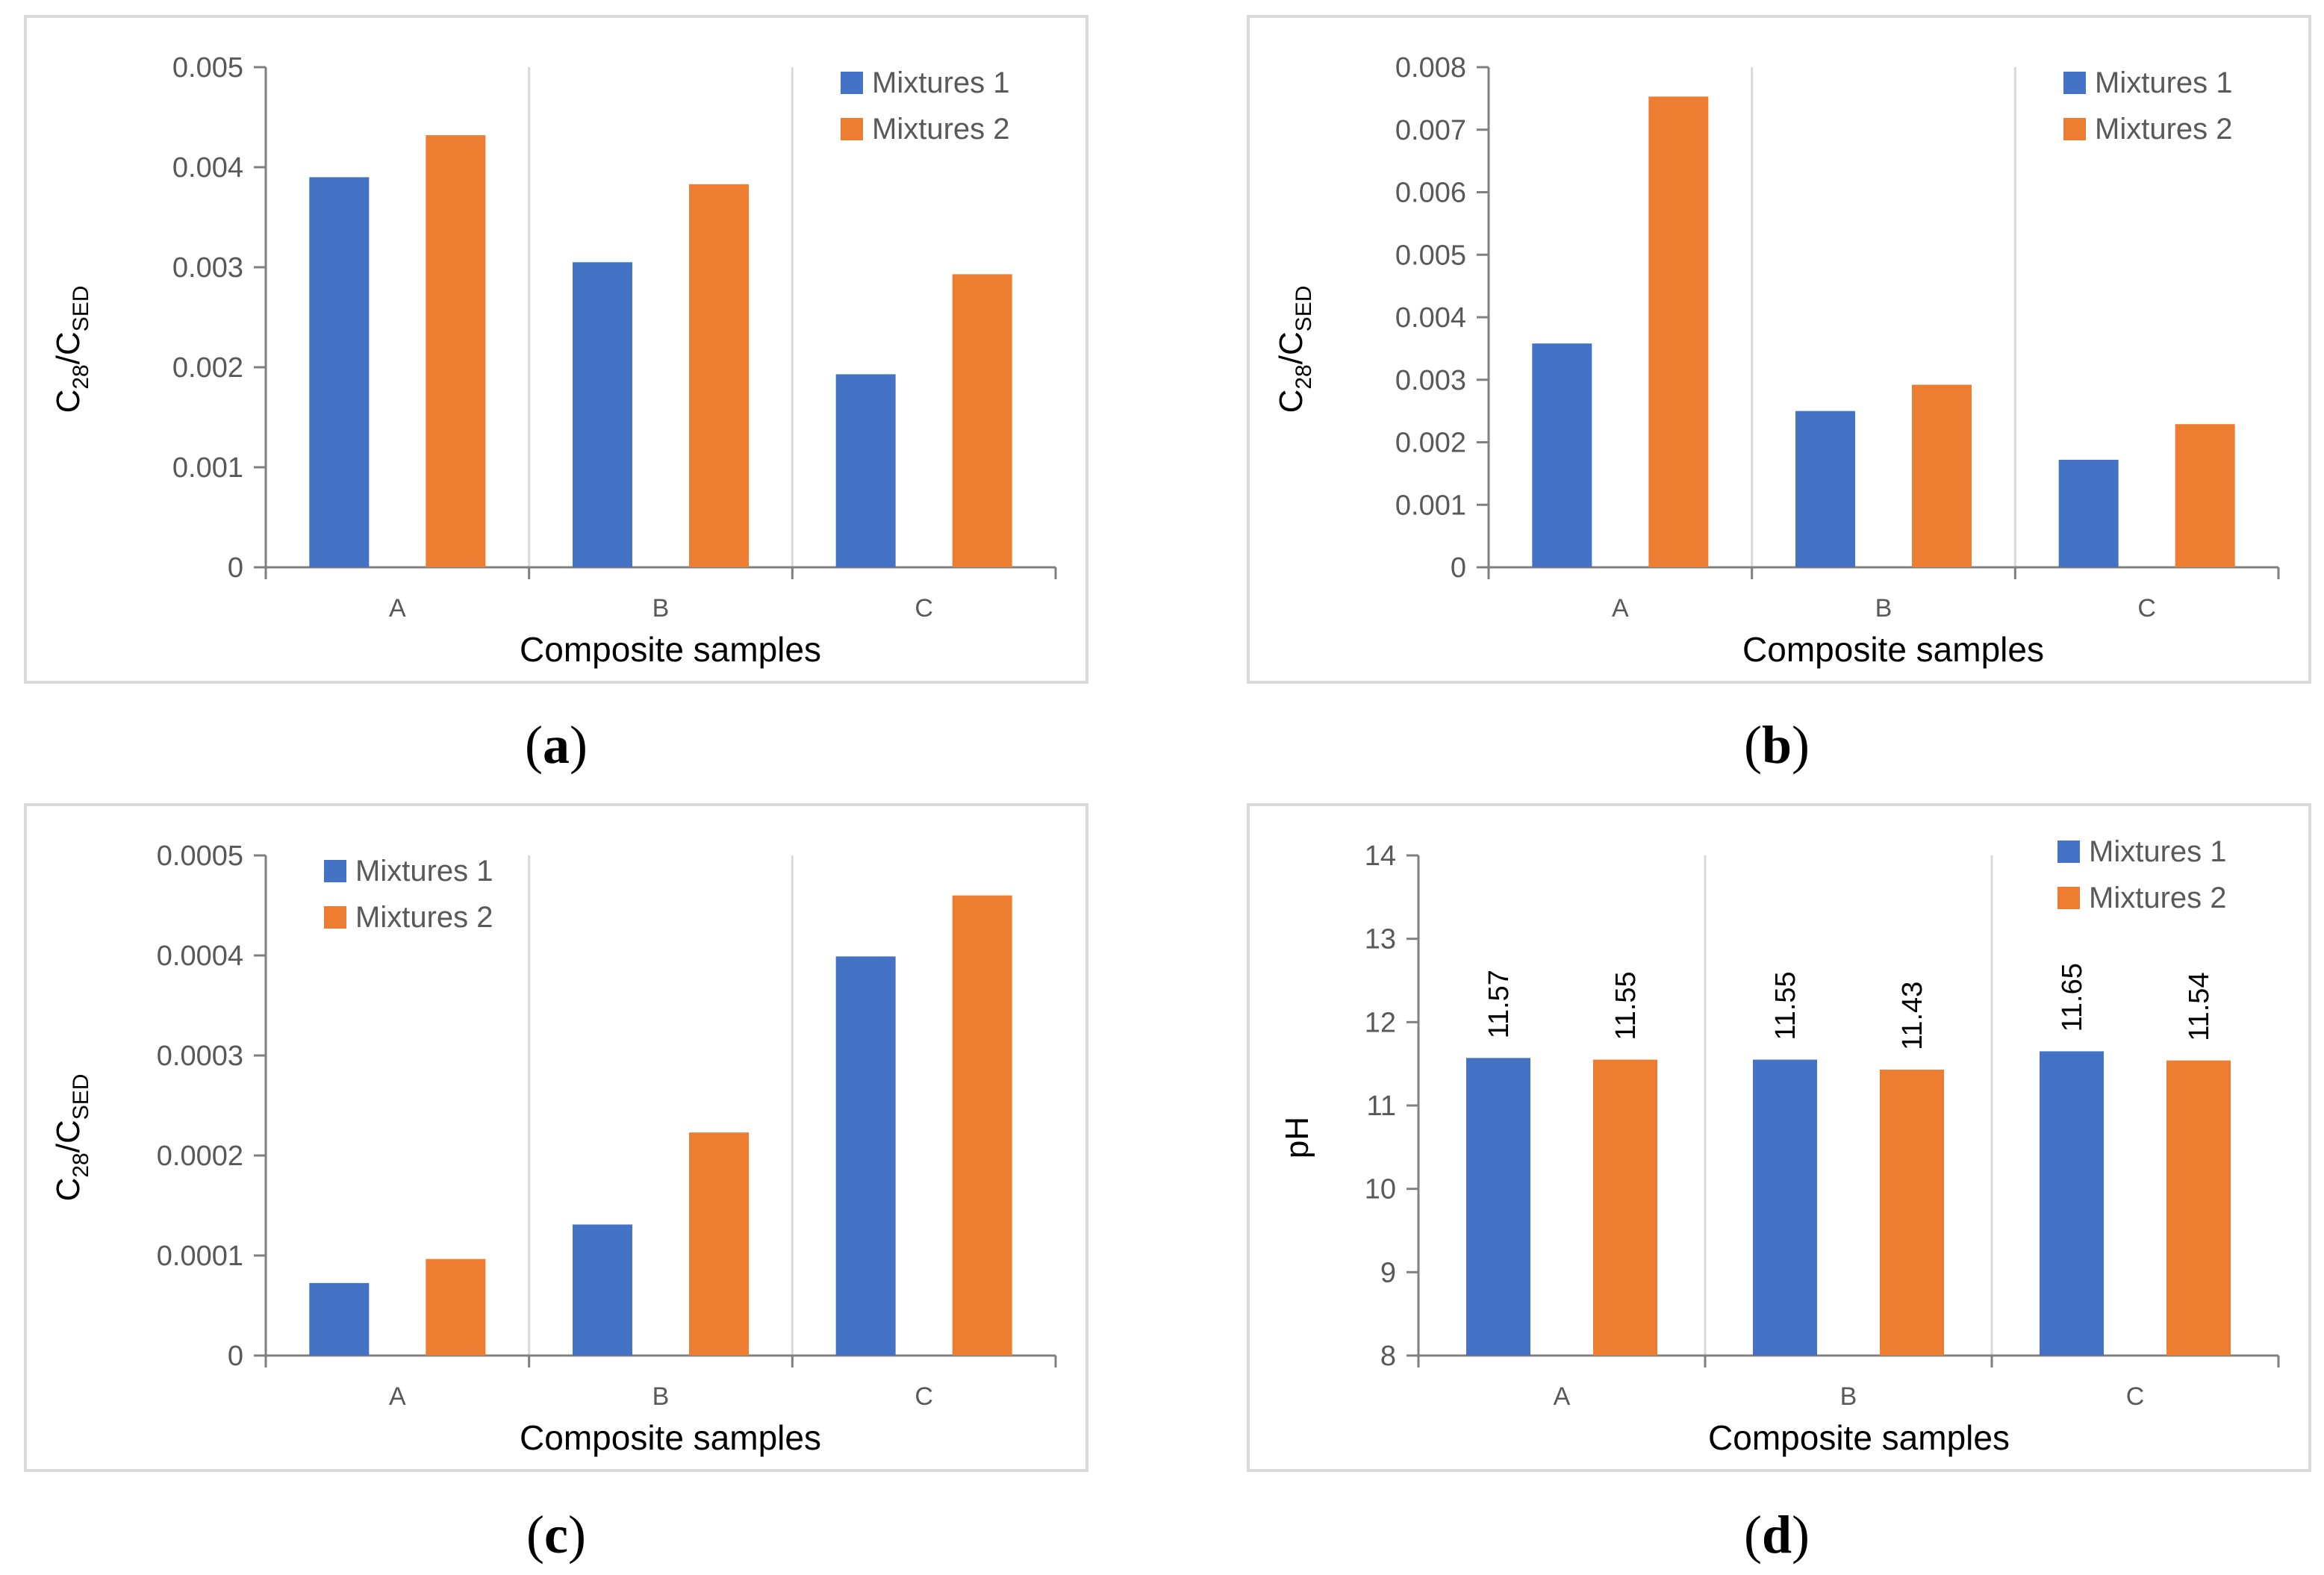 Image resolution: width=2324 pixels, height=1575 pixels. What do you see at coordinates (1499, 1004) in the screenshot?
I see `data-label: 11.57` at bounding box center [1499, 1004].